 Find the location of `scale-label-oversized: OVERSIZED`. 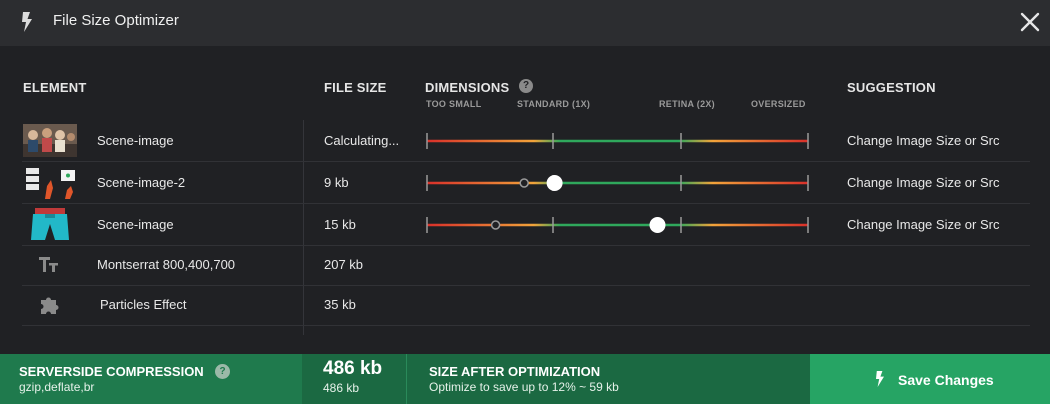

scale-label-oversized: OVERSIZED is located at coordinates (778, 104).